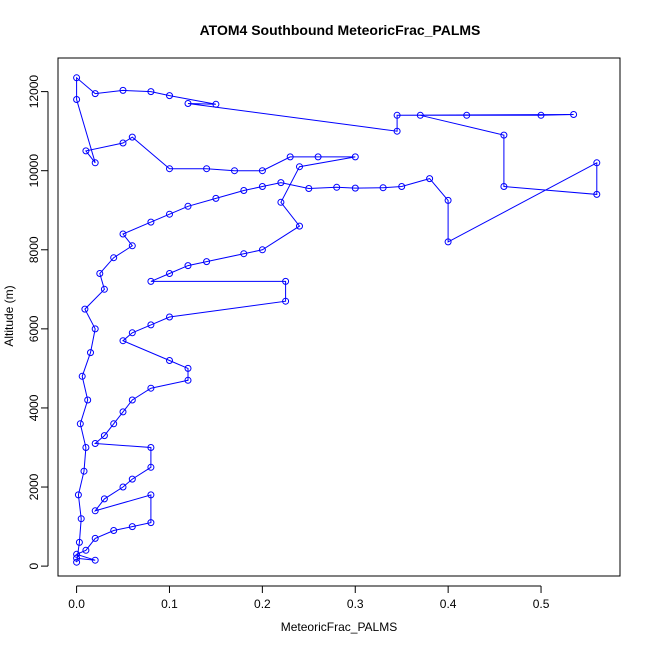 This screenshot has height=650, width=650. What do you see at coordinates (34, 486) in the screenshot?
I see `y-tick-label: 2000` at bounding box center [34, 486].